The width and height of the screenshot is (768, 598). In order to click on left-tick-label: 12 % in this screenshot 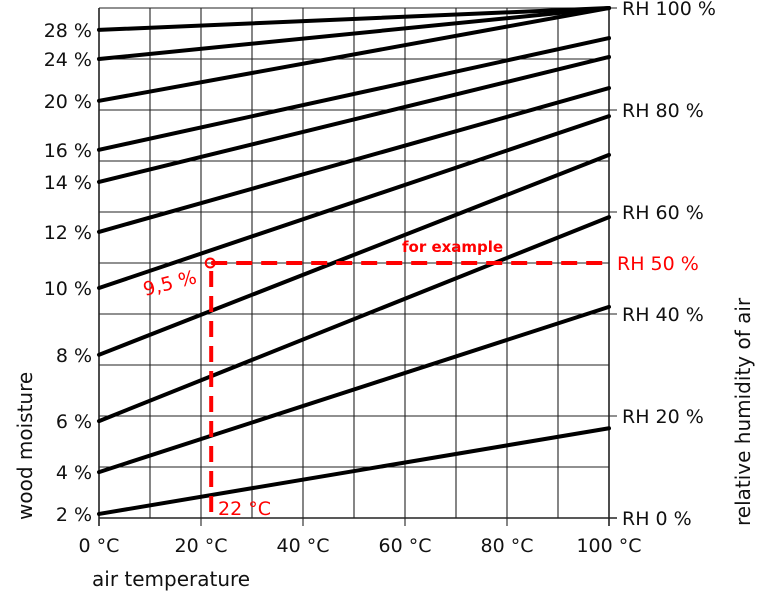, I will do `click(68, 233)`.